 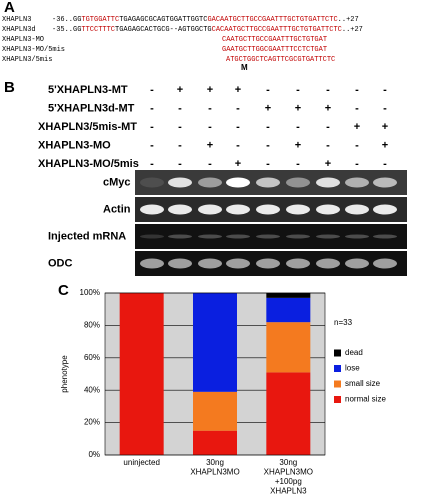 What do you see at coordinates (288, 481) in the screenshot?
I see `x-tick-label: +100pg` at bounding box center [288, 481].